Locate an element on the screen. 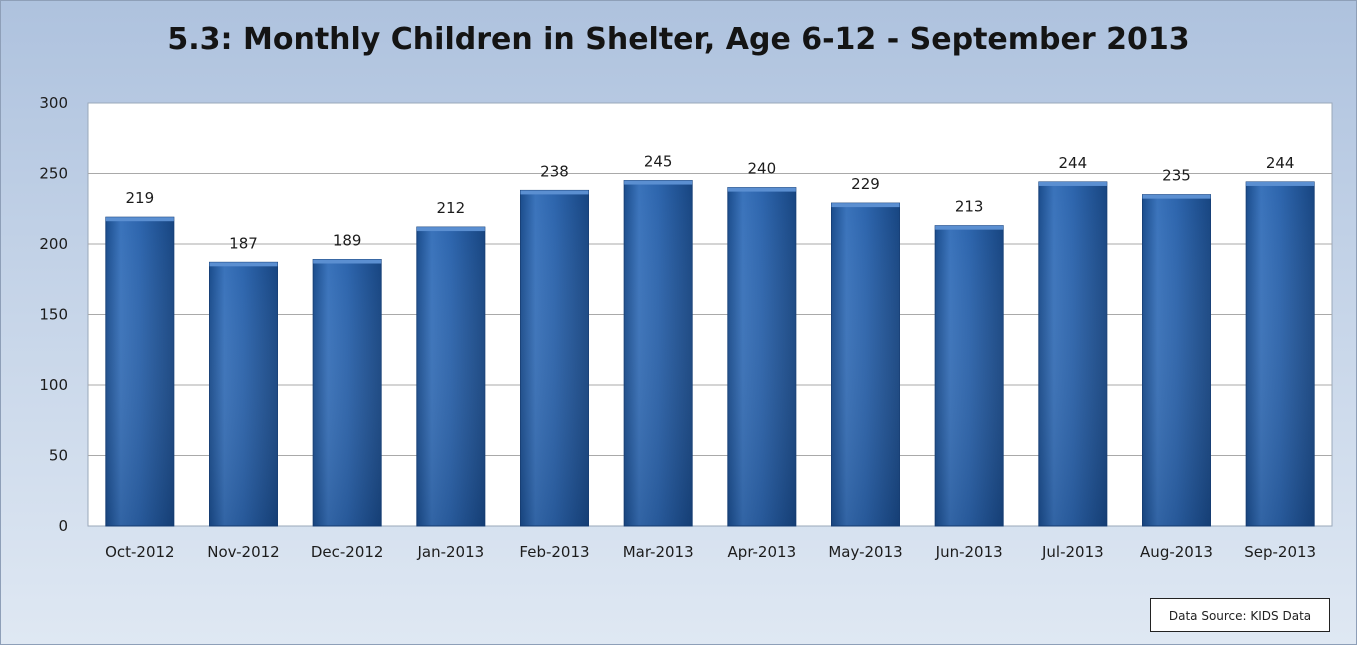  data-source-note: Data Source: KIDS Data is located at coordinates (1240, 615).